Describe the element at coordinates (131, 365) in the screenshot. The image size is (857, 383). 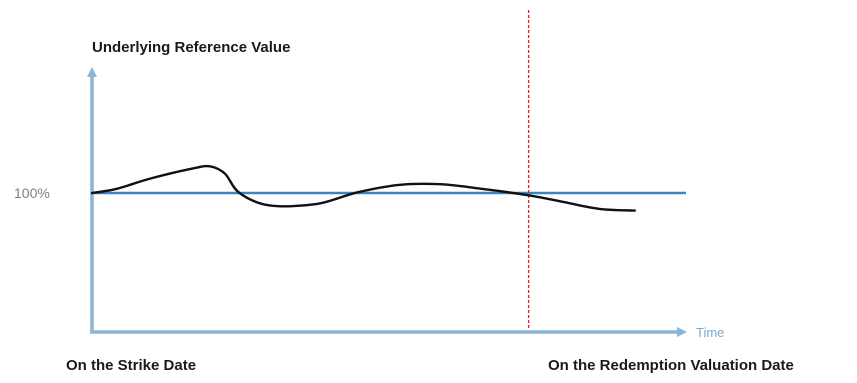
I see `strike-date-label: On the Strike Date` at that location.